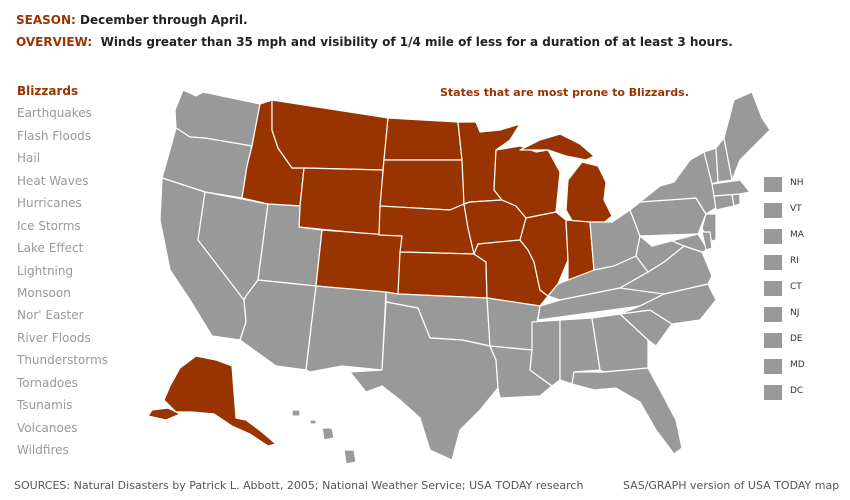 Image resolution: width=850 pixels, height=500 pixels. What do you see at coordinates (797, 235) in the screenshot?
I see `legend-label: MA` at bounding box center [797, 235].